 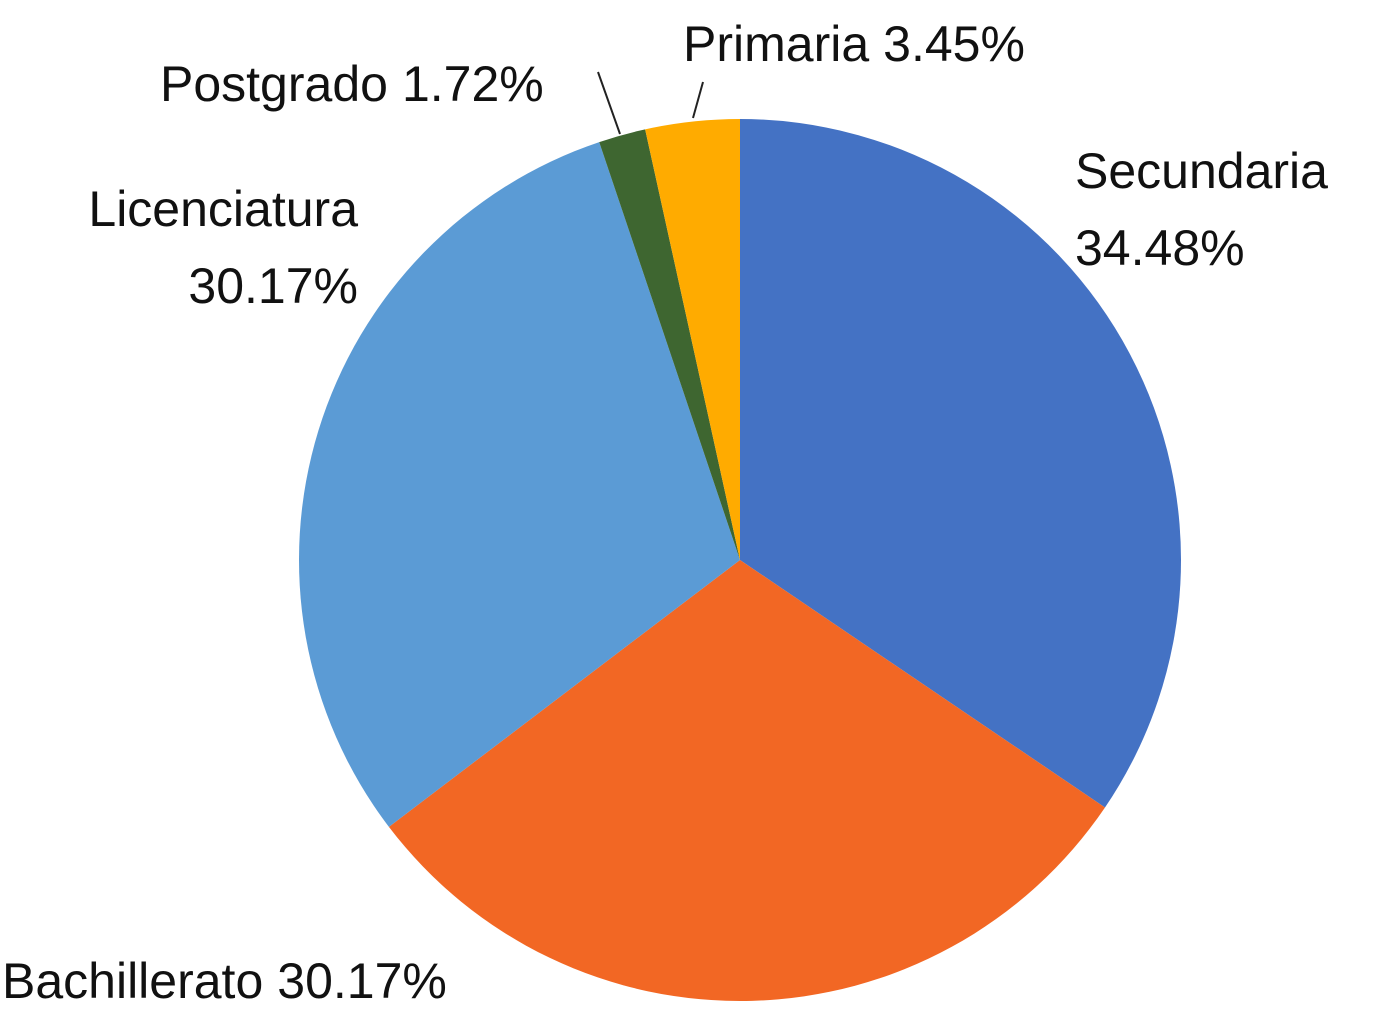 What do you see at coordinates (274, 84) in the screenshot?
I see `category-label: Postgrado` at bounding box center [274, 84].